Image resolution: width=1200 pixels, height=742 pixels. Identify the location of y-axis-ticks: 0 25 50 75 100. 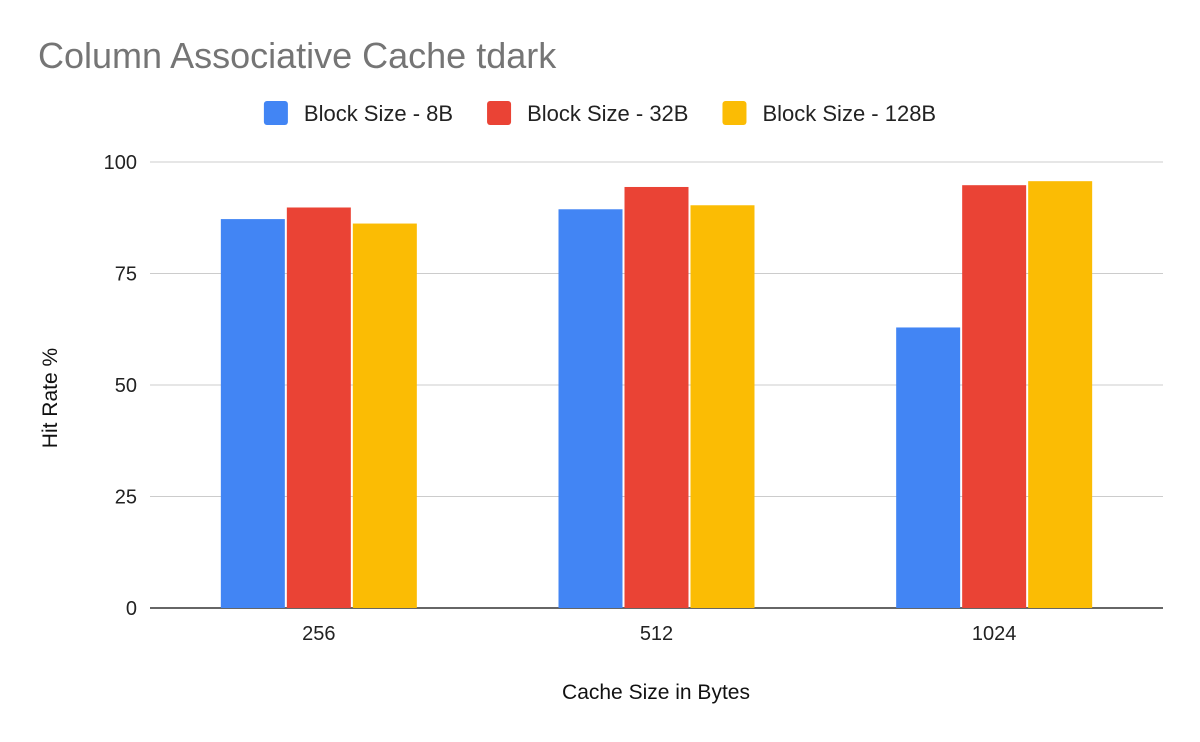
(120, 386).